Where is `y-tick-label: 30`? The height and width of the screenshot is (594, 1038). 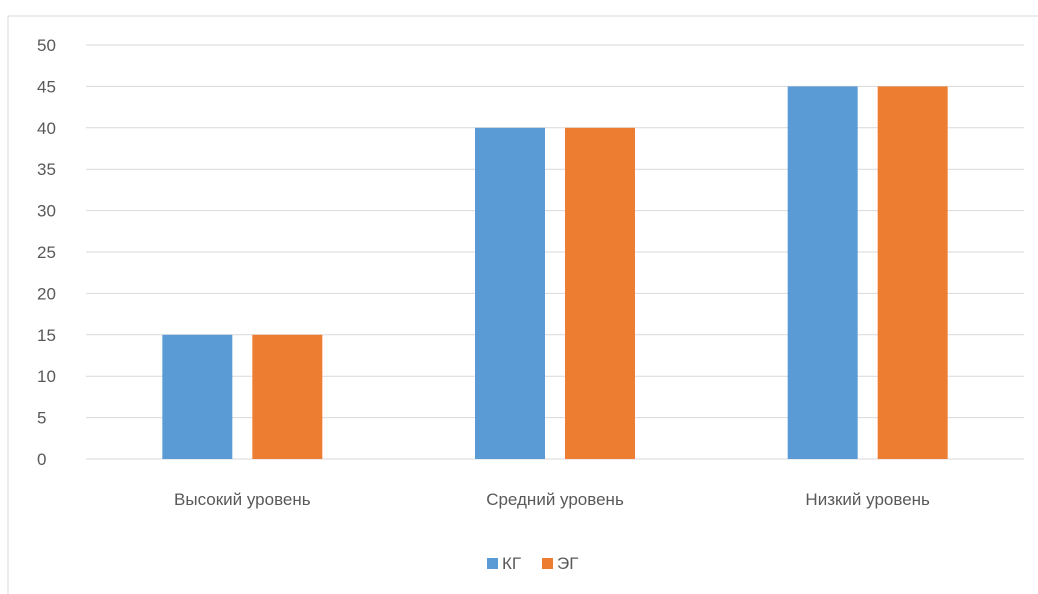
y-tick-label: 30 is located at coordinates (46, 211).